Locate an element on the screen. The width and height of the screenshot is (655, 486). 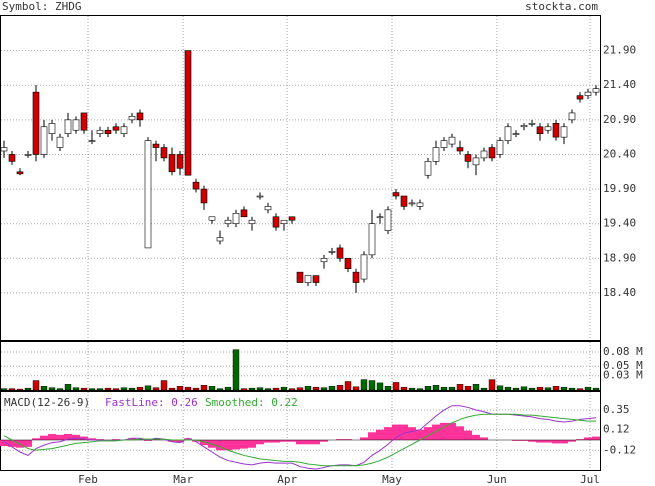
y-tick-label: 0.03 M is located at coordinates (623, 375).